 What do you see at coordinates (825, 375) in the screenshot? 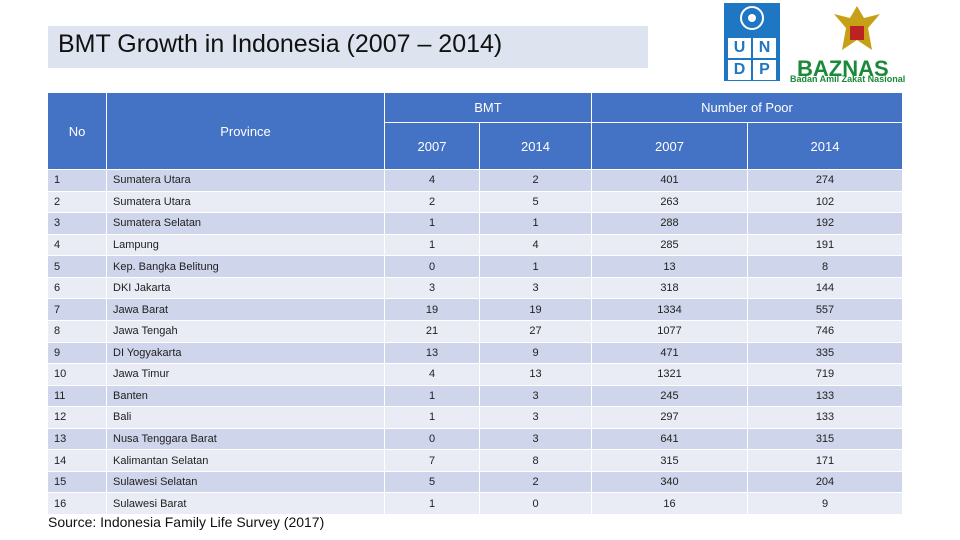
I see `table-cell: 719` at bounding box center [825, 375].